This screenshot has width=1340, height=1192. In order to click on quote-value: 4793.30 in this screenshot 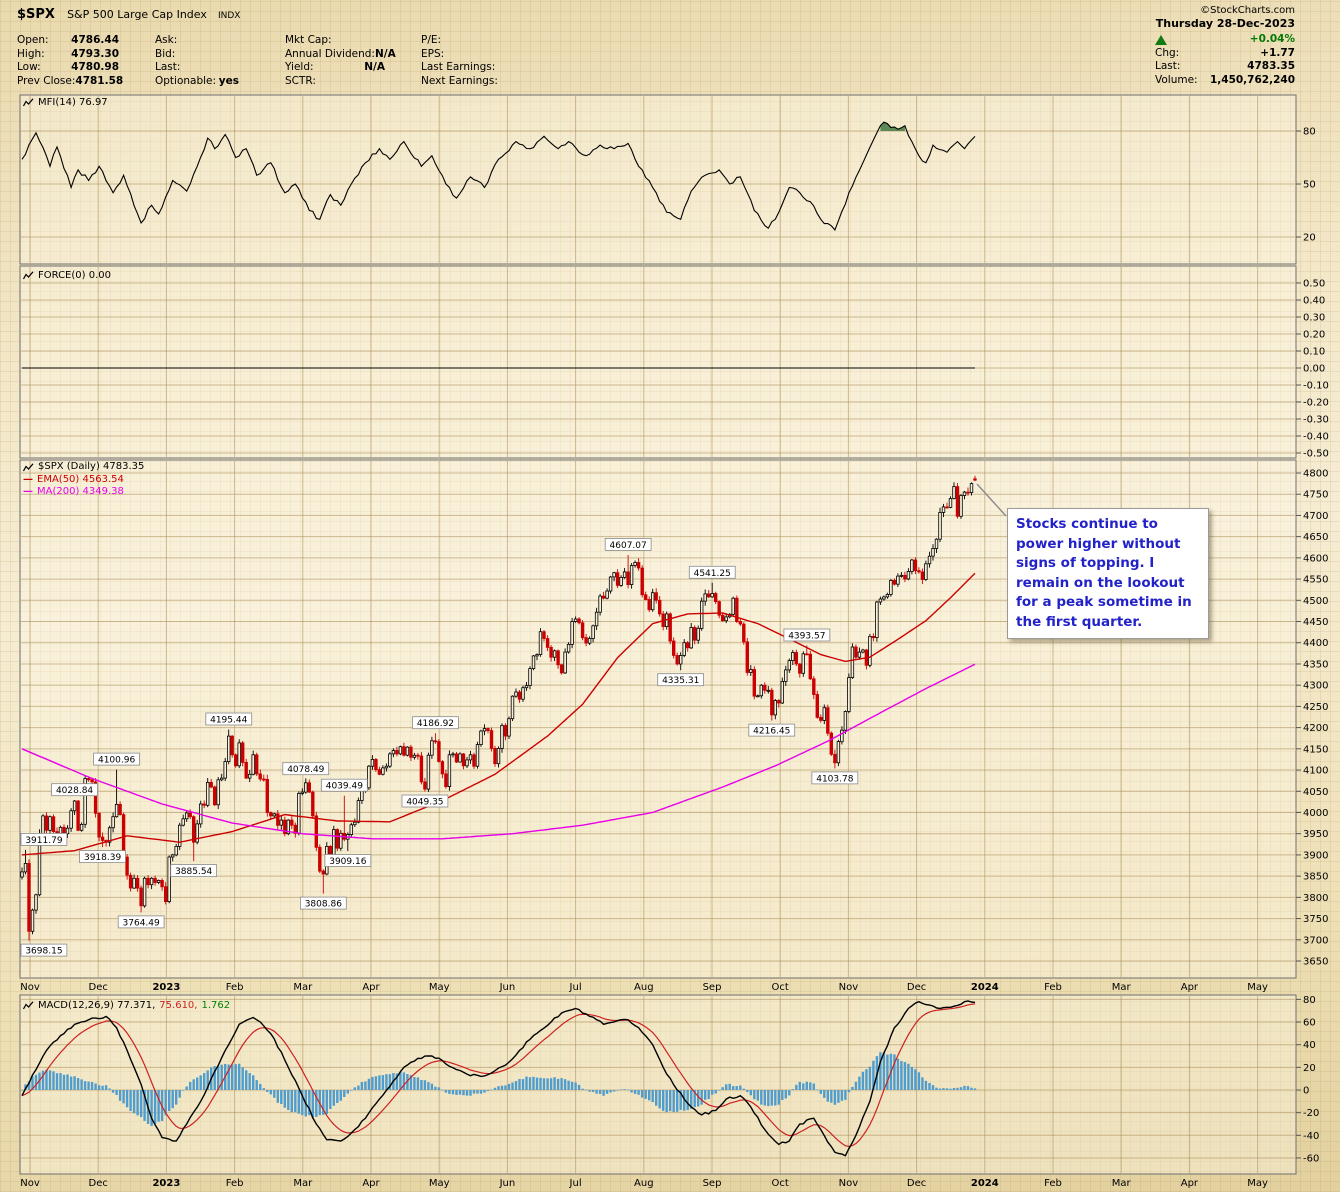, I will do `click(95, 53)`.